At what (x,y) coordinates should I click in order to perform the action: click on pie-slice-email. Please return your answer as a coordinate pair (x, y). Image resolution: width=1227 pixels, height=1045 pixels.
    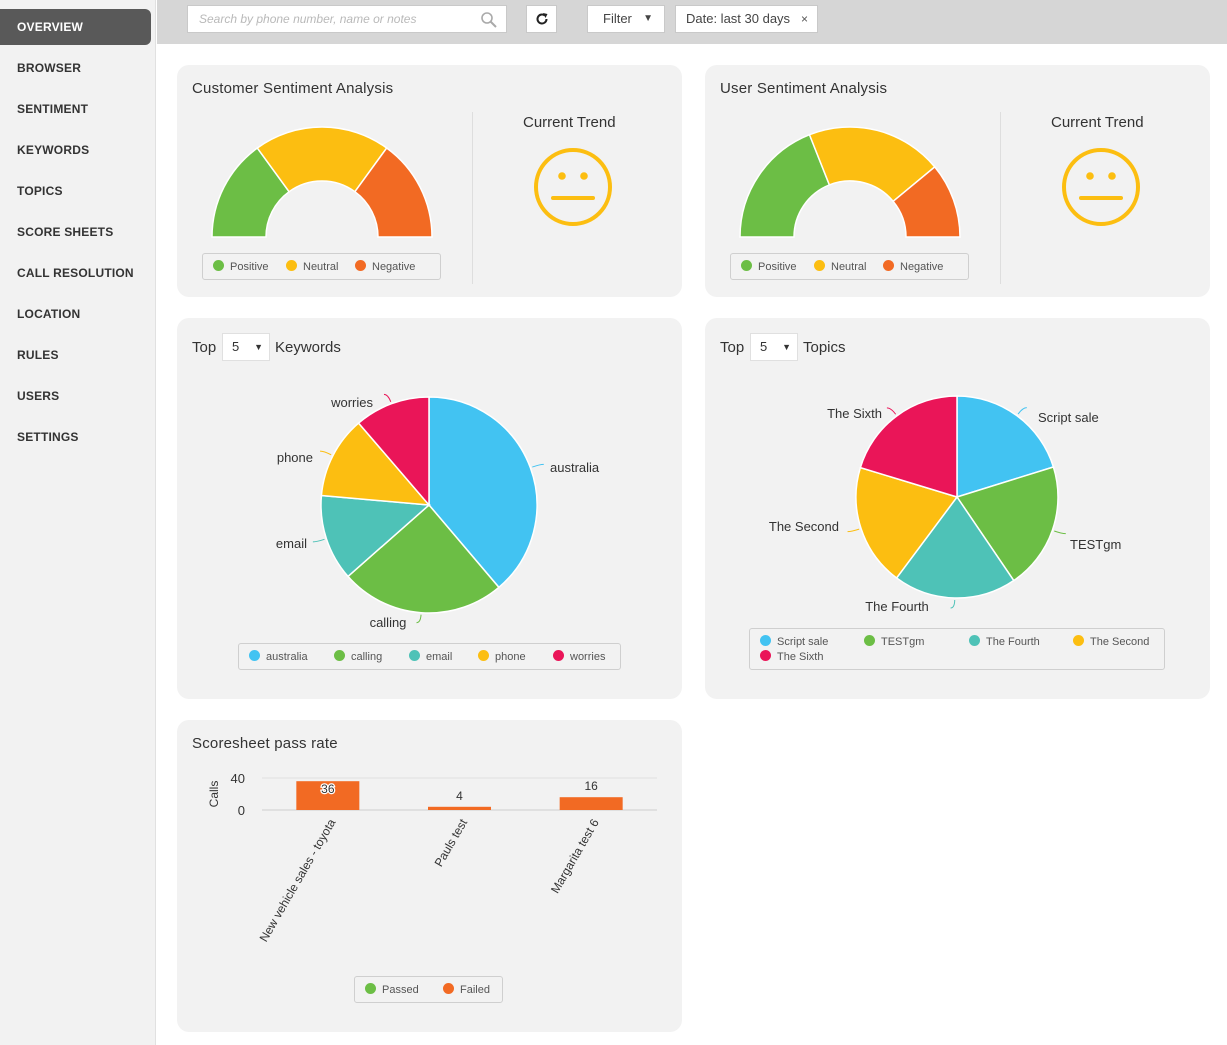
    Looking at the image, I should click on (375, 536).